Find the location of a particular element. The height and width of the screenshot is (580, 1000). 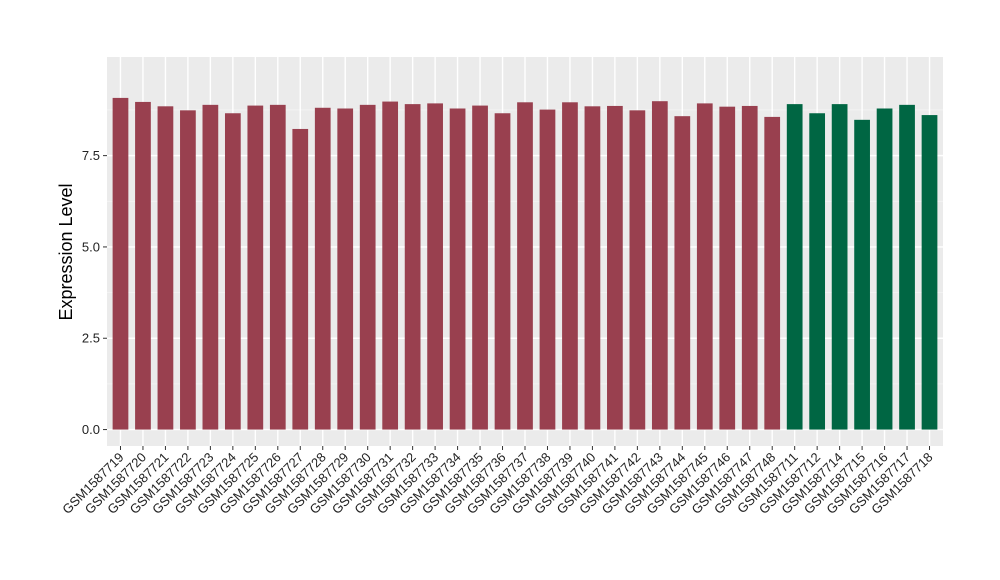

y-tick-label: 7.5 is located at coordinates (91, 155).